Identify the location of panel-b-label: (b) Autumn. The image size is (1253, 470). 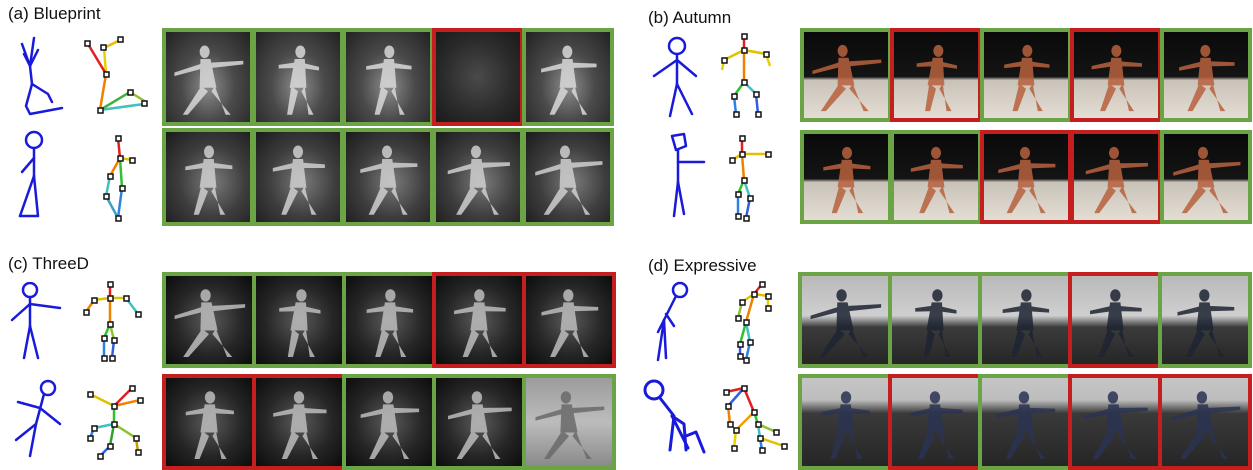
(690, 17).